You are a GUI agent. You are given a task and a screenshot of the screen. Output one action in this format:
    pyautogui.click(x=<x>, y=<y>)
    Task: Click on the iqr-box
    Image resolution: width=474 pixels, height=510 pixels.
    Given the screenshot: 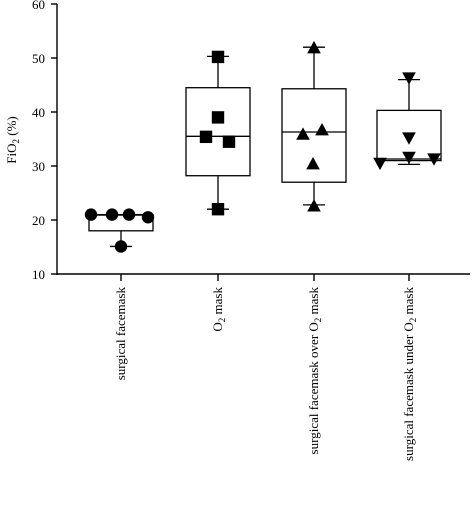 What is the action you would take?
    pyautogui.click(x=218, y=132)
    